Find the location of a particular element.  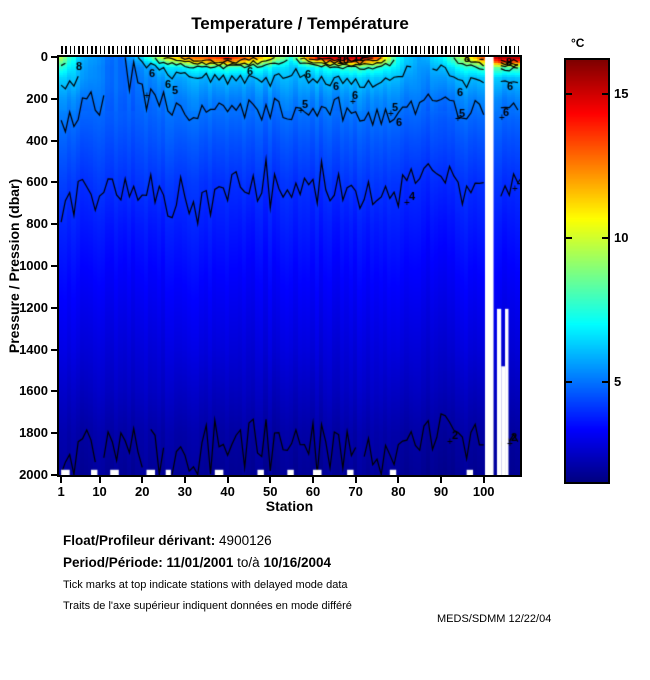

y-tick-label: 1200 is located at coordinates (33, 307).